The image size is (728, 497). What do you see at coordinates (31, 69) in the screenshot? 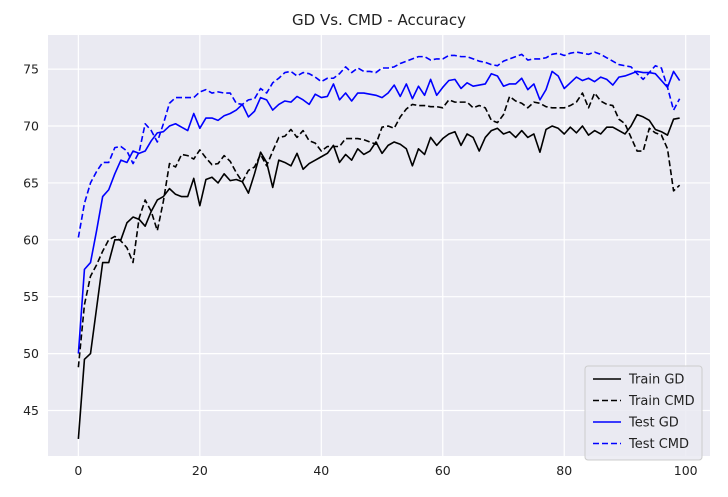
I see `y-tick-label: 75` at bounding box center [31, 69].